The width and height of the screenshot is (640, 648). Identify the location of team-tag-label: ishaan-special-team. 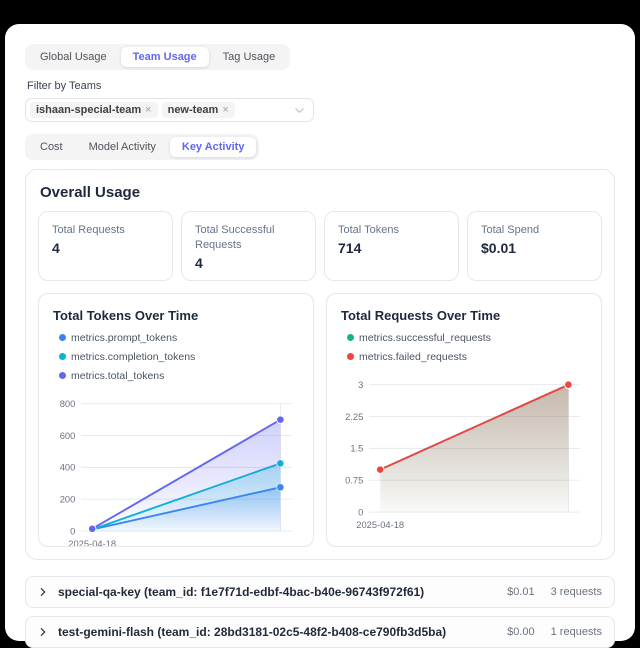
(89, 110).